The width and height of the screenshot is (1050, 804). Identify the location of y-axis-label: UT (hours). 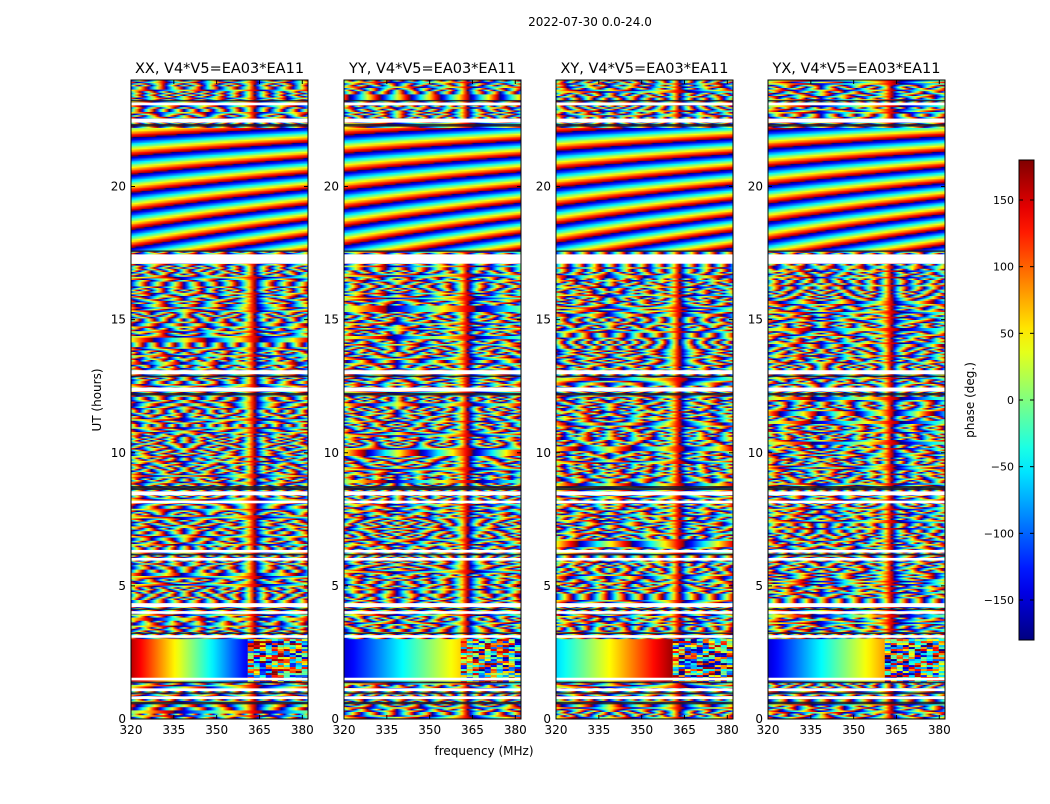
(97, 399).